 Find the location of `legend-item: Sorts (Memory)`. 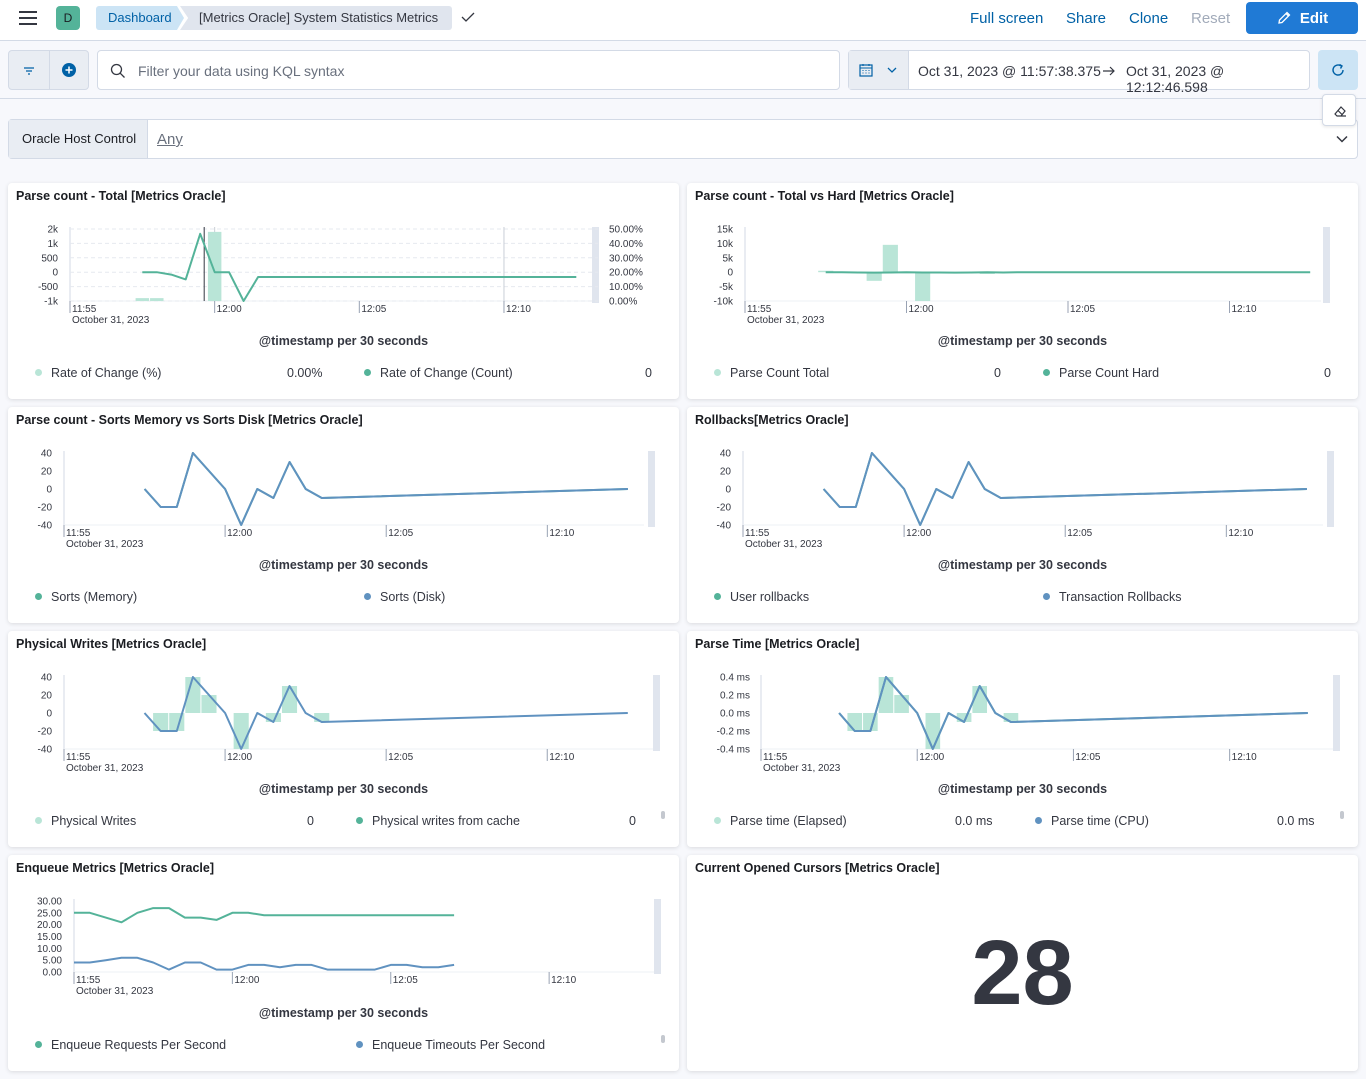

legend-item: Sorts (Memory) is located at coordinates (86, 597).